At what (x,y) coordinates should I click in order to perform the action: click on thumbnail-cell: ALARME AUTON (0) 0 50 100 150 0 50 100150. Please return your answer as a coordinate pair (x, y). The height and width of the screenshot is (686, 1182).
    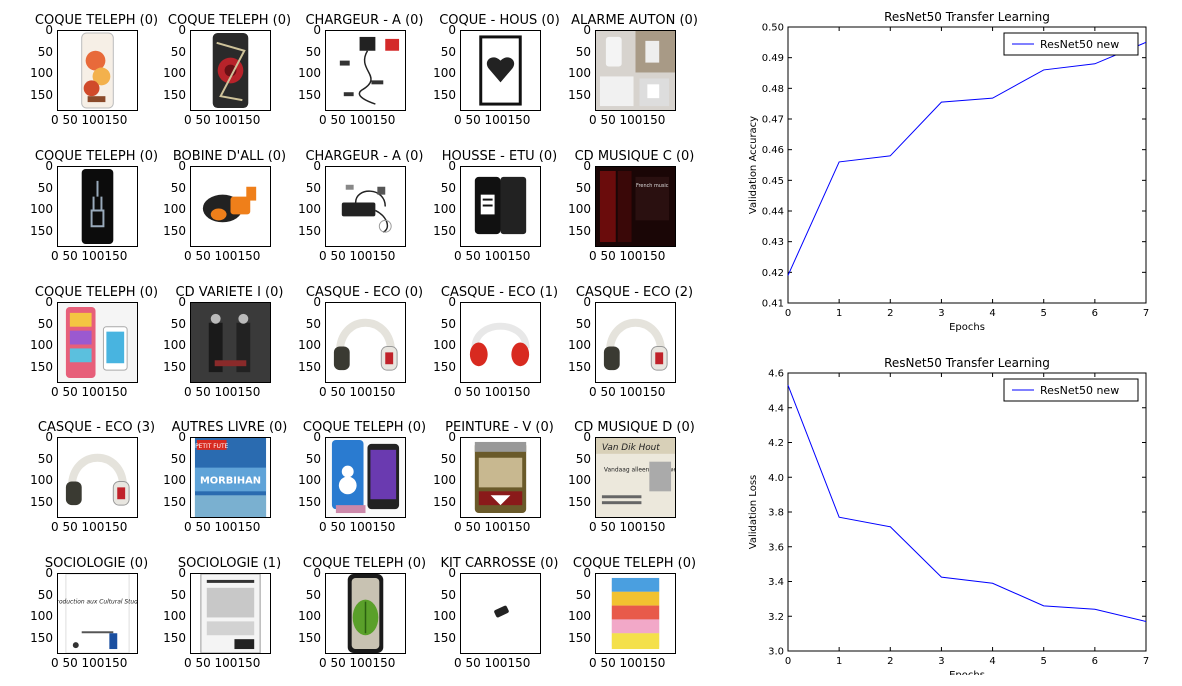
    Looking at the image, I should click on (626, 78).